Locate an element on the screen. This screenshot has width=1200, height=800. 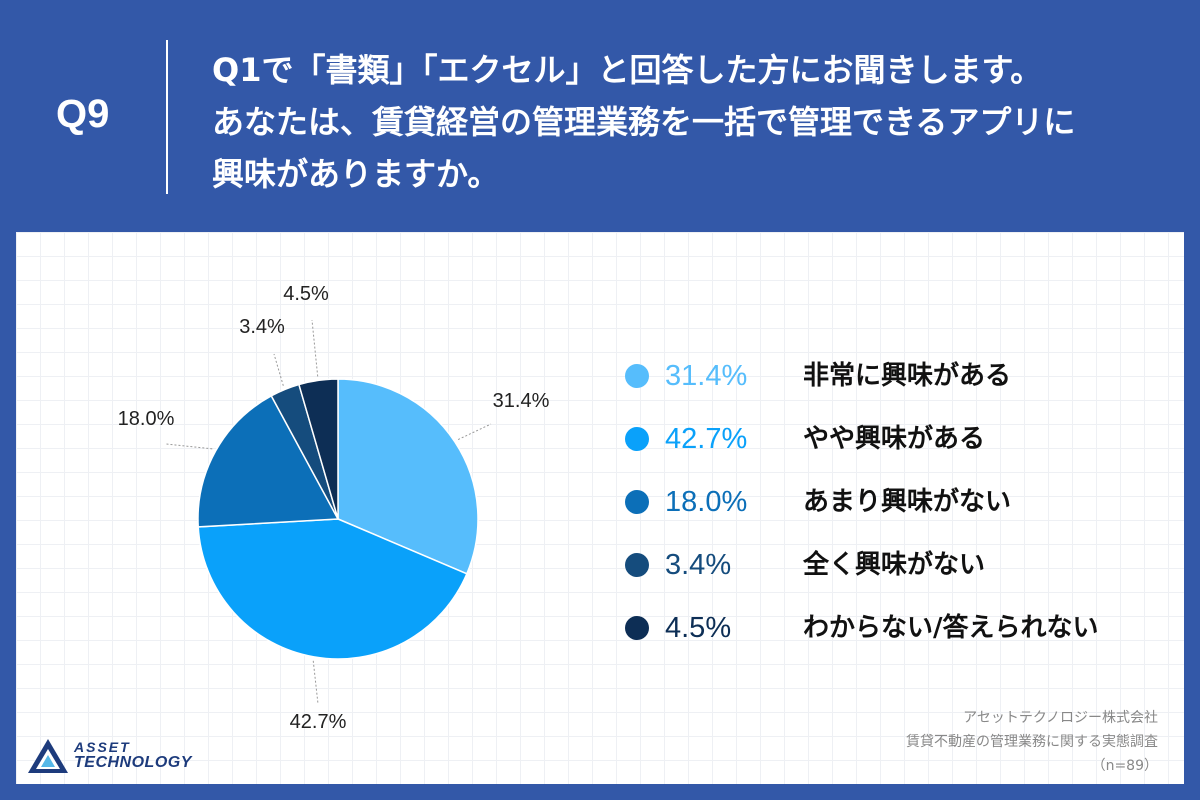
question-line-1: Q1で「書類」「エクセル」と回答した方にお聞きします。 is located at coordinates (627, 70).